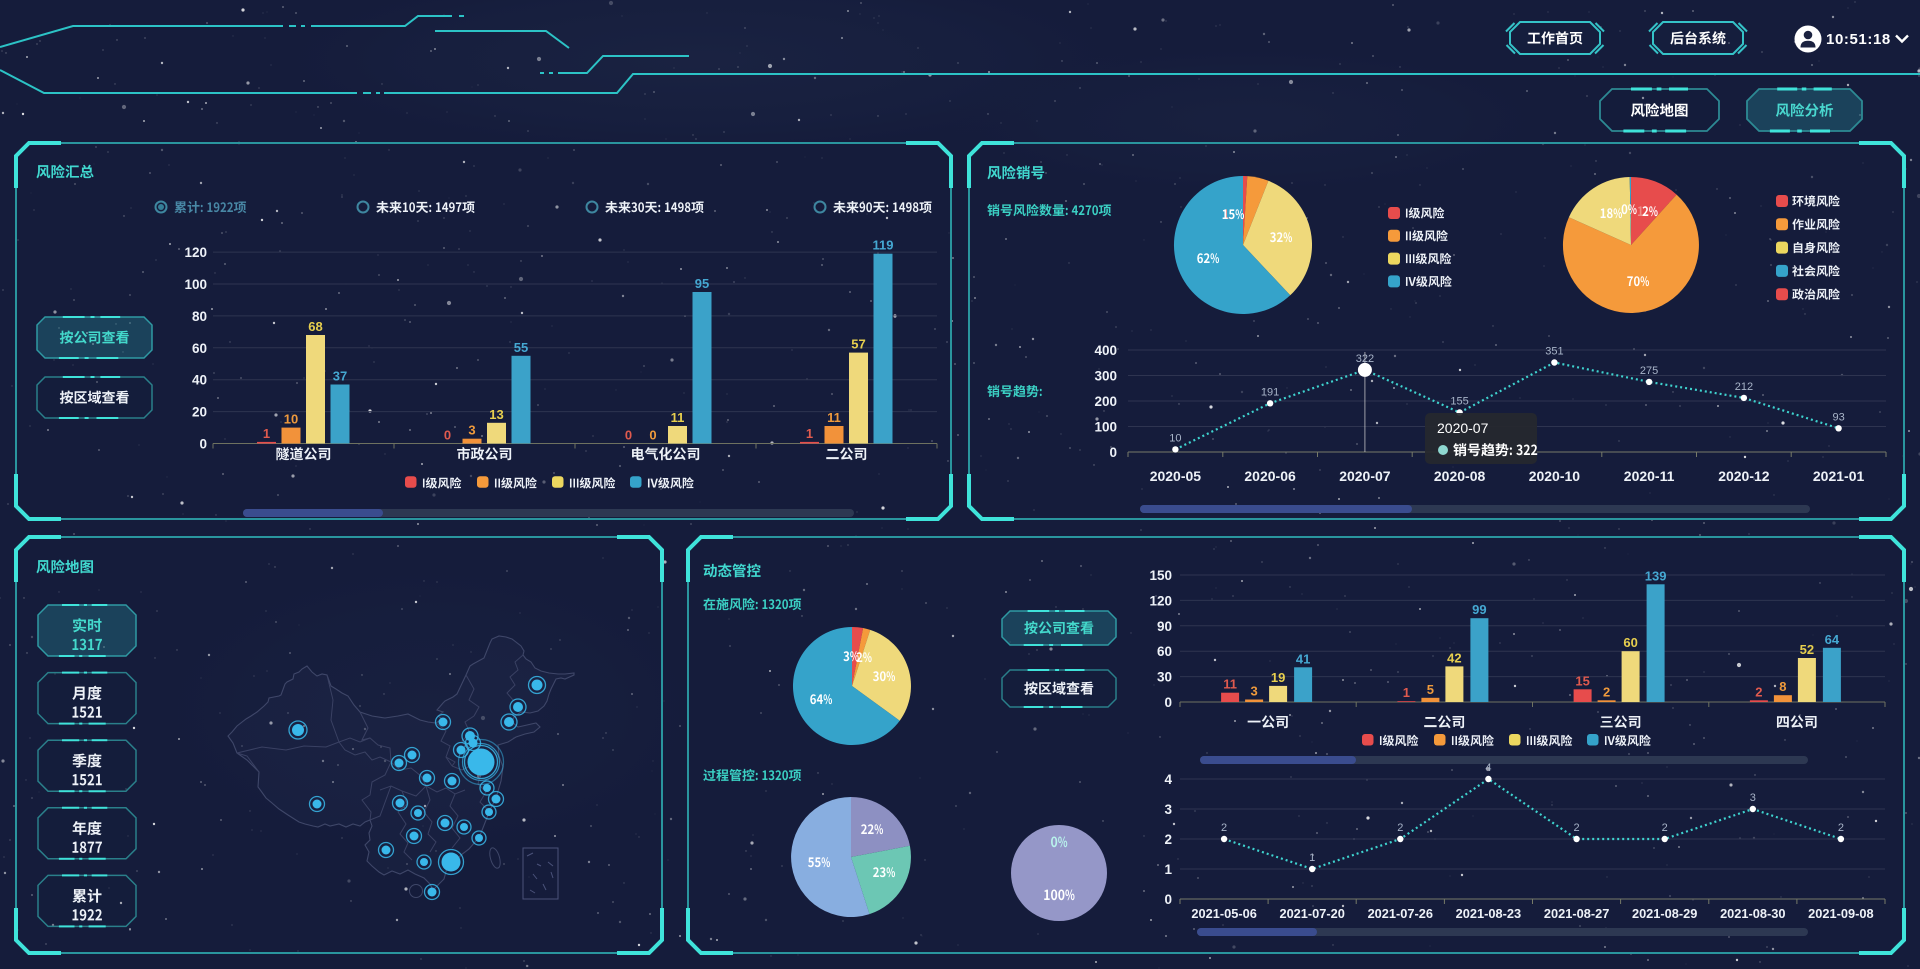 This screenshot has height=969, width=1920. What do you see at coordinates (1278, 677) in the screenshot?
I see `svg-text: 19` at bounding box center [1278, 677].